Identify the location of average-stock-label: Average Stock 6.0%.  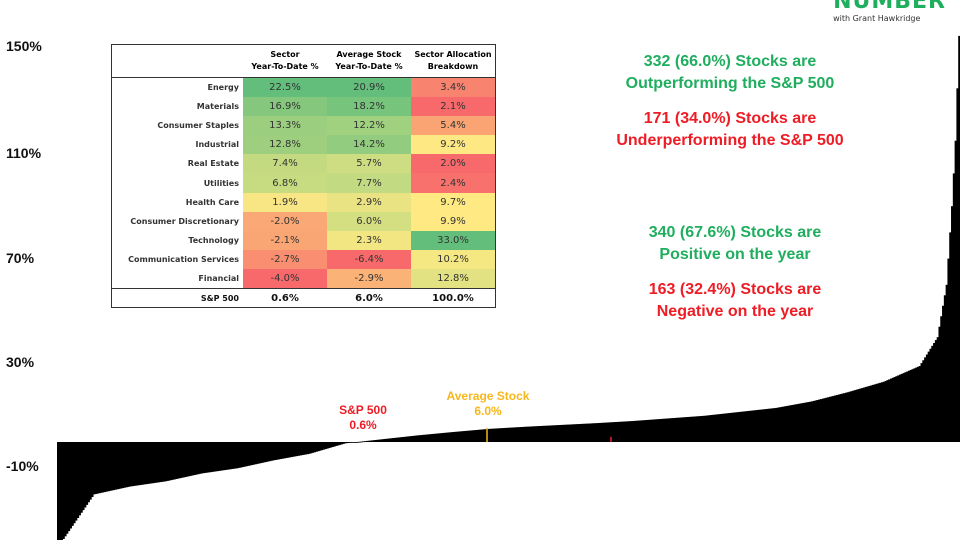
(488, 403).